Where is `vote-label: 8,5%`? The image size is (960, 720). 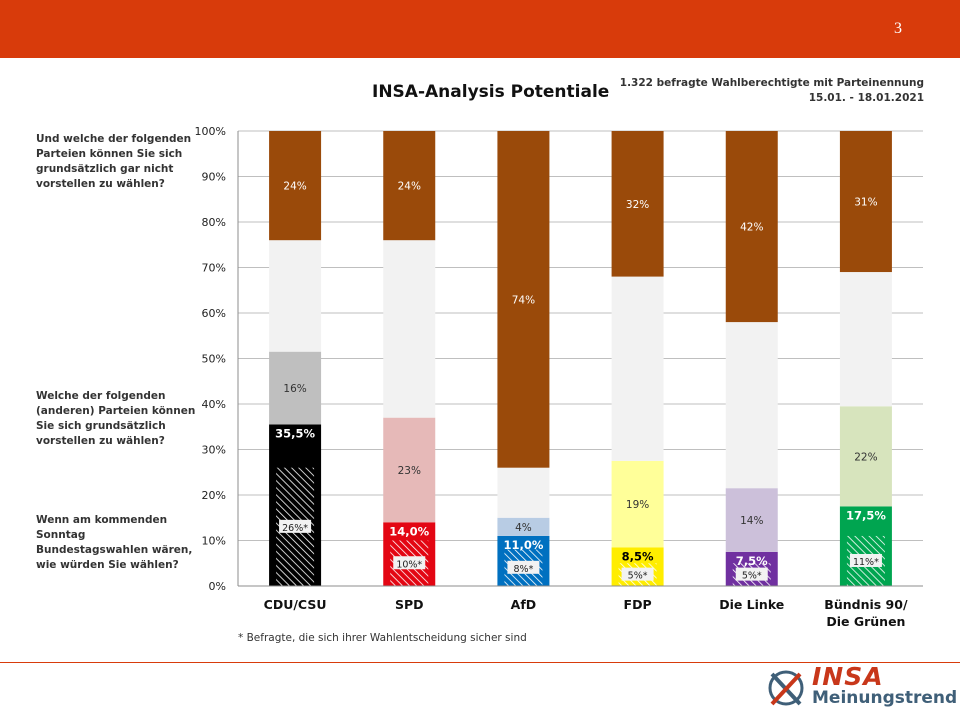 vote-label: 8,5% is located at coordinates (638, 556).